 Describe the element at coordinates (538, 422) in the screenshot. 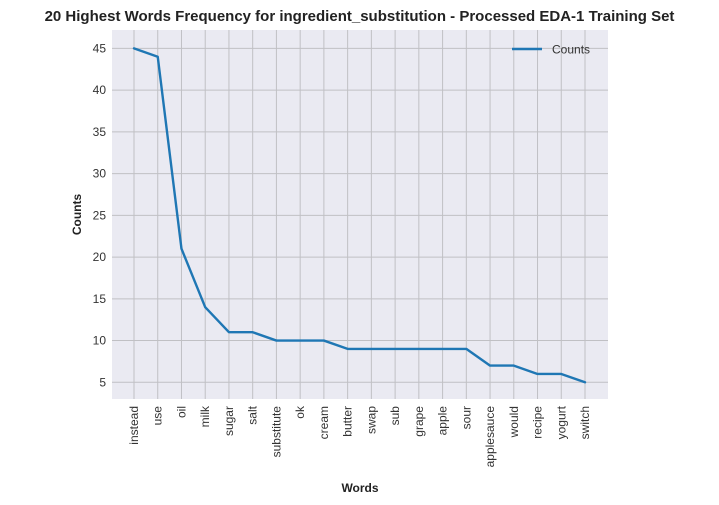

I see `x-tick-label: recipe` at that location.